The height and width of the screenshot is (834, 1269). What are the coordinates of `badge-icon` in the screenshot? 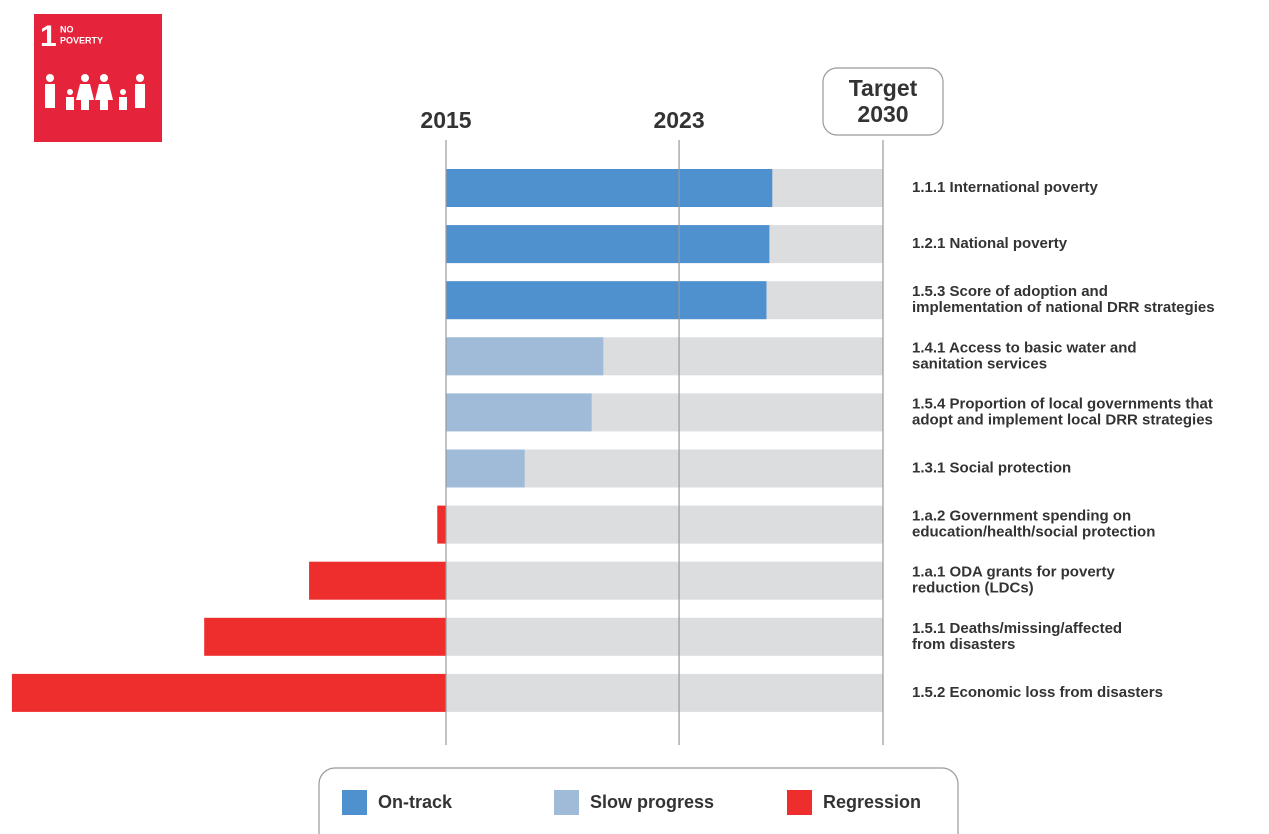 It's located at (95, 92).